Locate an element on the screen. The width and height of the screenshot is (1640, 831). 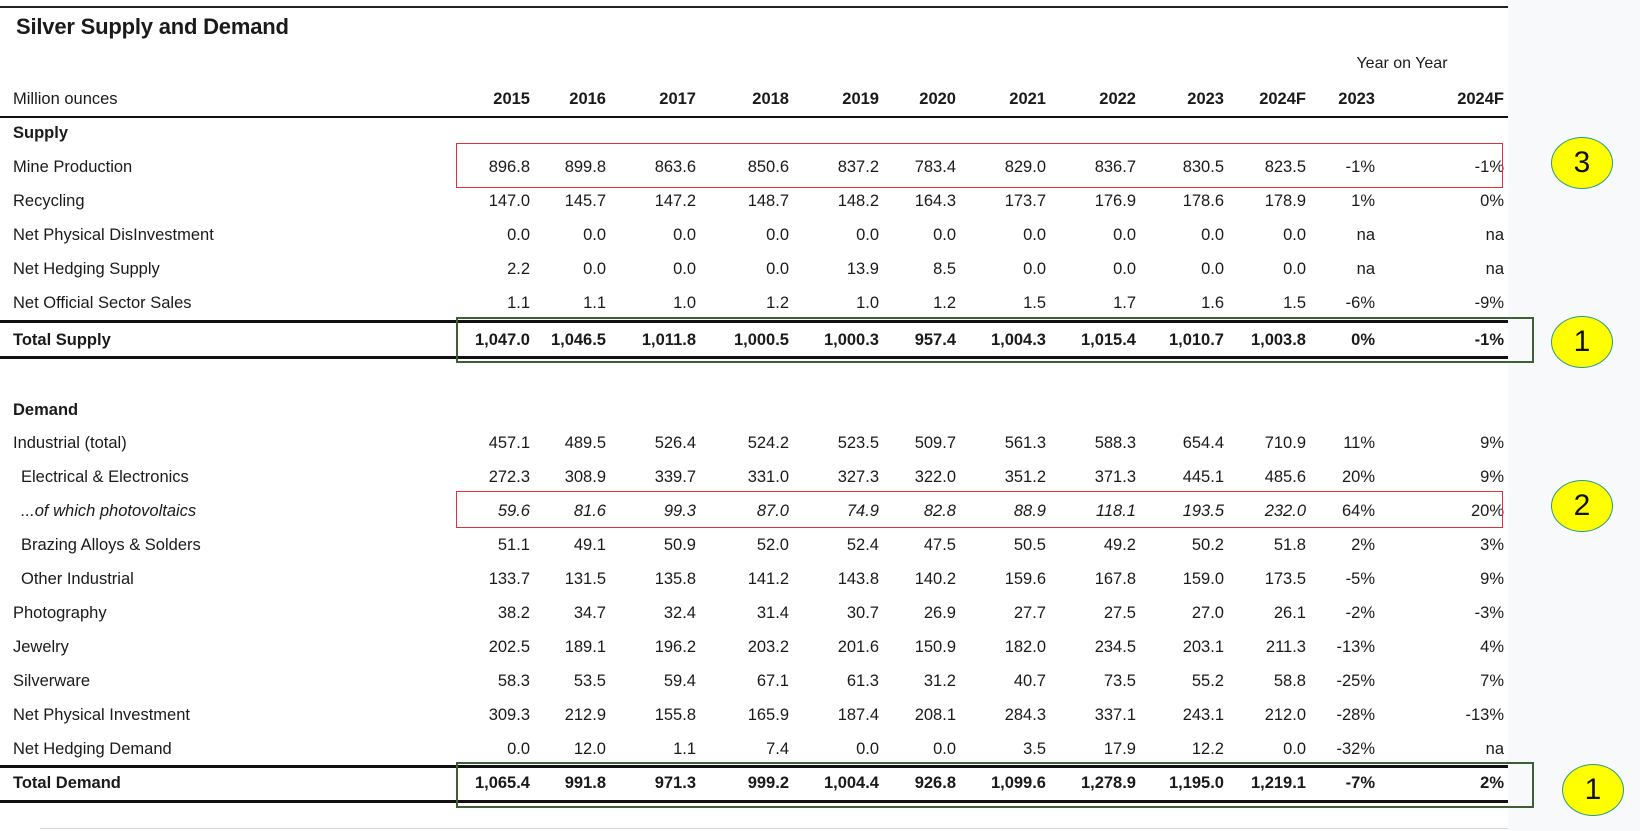
value-cell: 526.4 is located at coordinates (675, 443).